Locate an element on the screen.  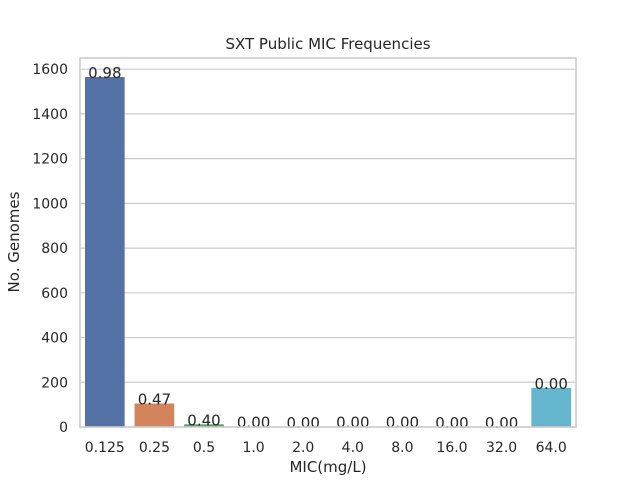
y-tick-label: 1000 is located at coordinates (50, 204).